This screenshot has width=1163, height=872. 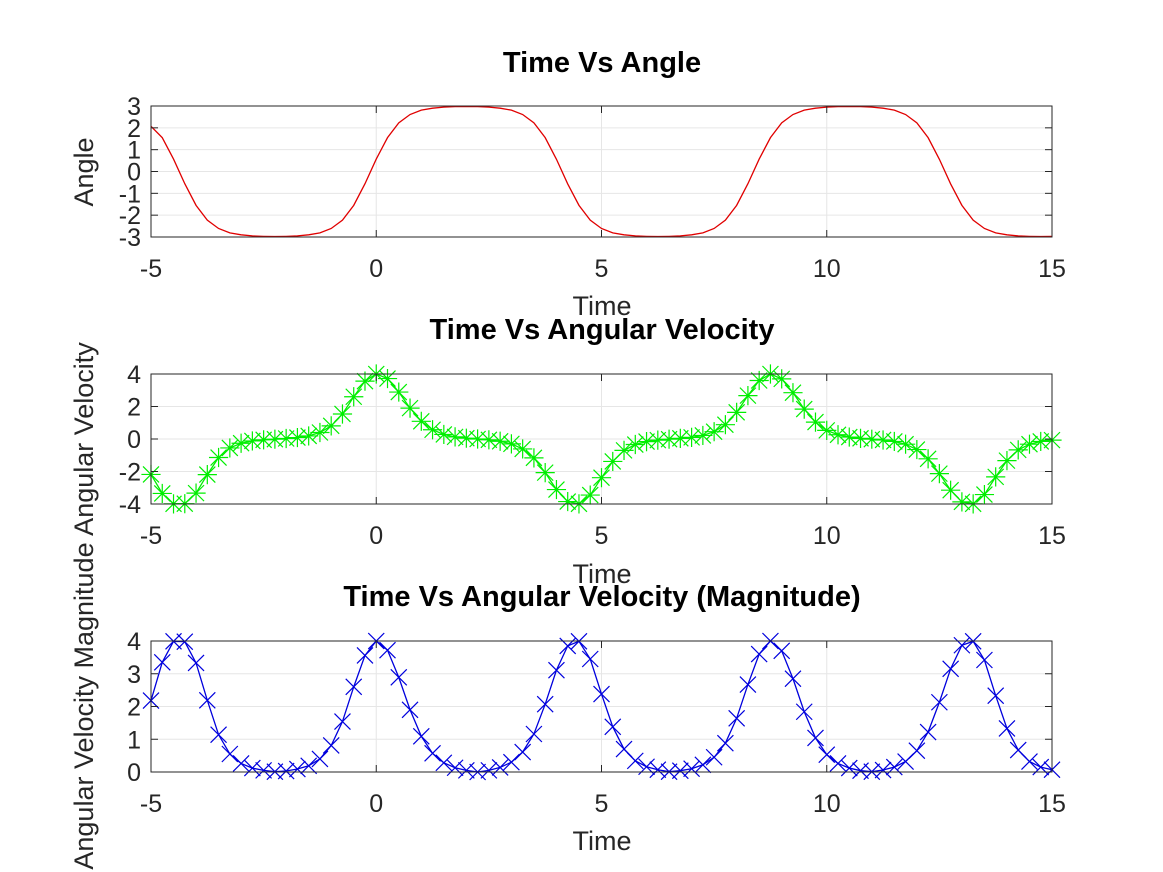 What do you see at coordinates (602, 804) in the screenshot?
I see `subplot-3-x-tick-label-2: 5` at bounding box center [602, 804].